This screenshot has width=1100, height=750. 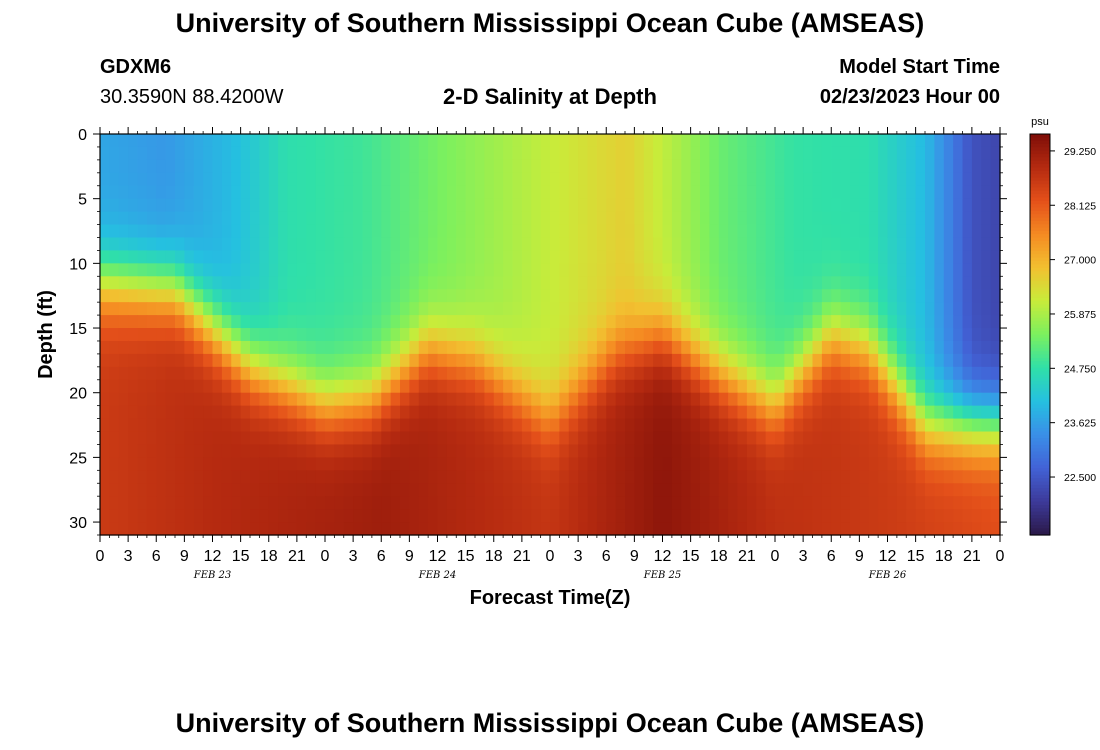 I want to click on date-label: FEB 24, so click(x=437, y=575).